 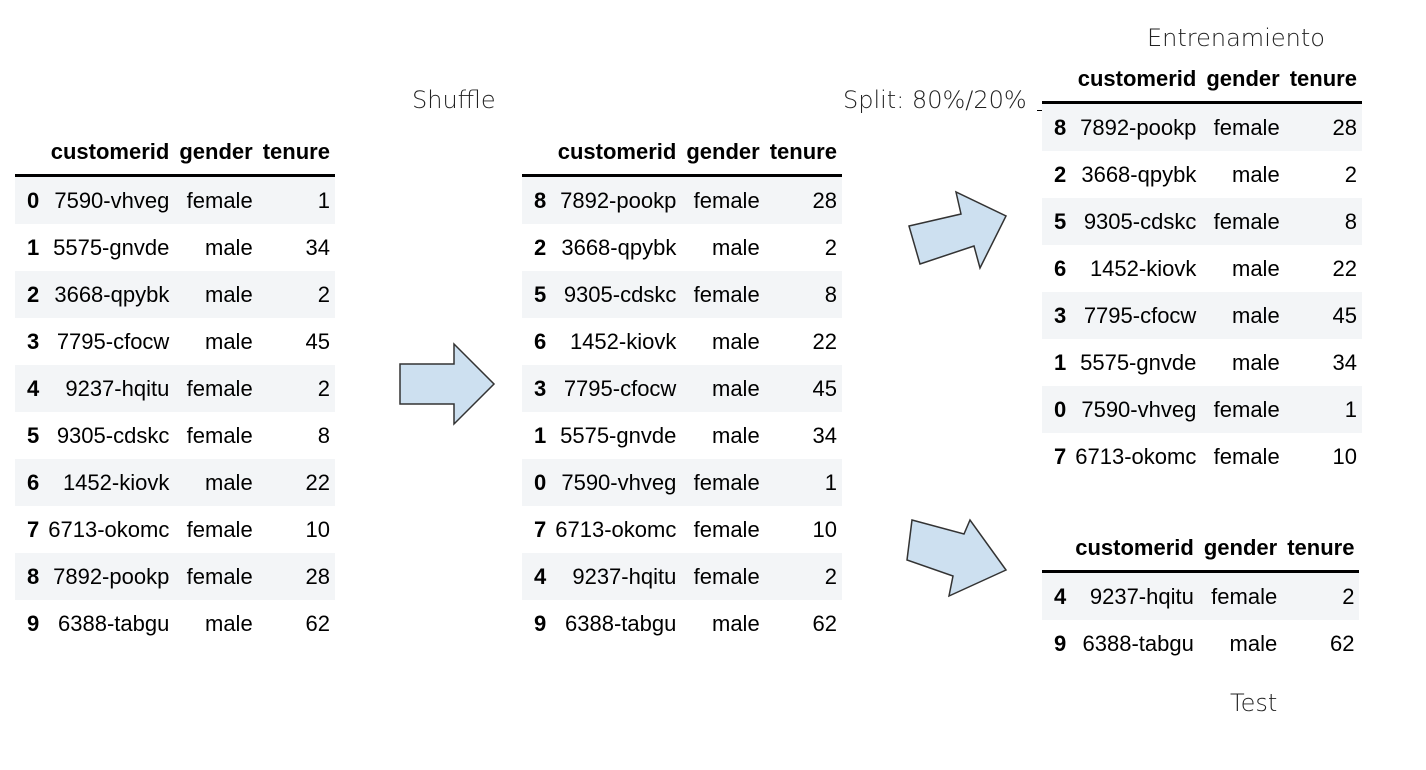 I want to click on row-index: 5, so click(x=33, y=435).